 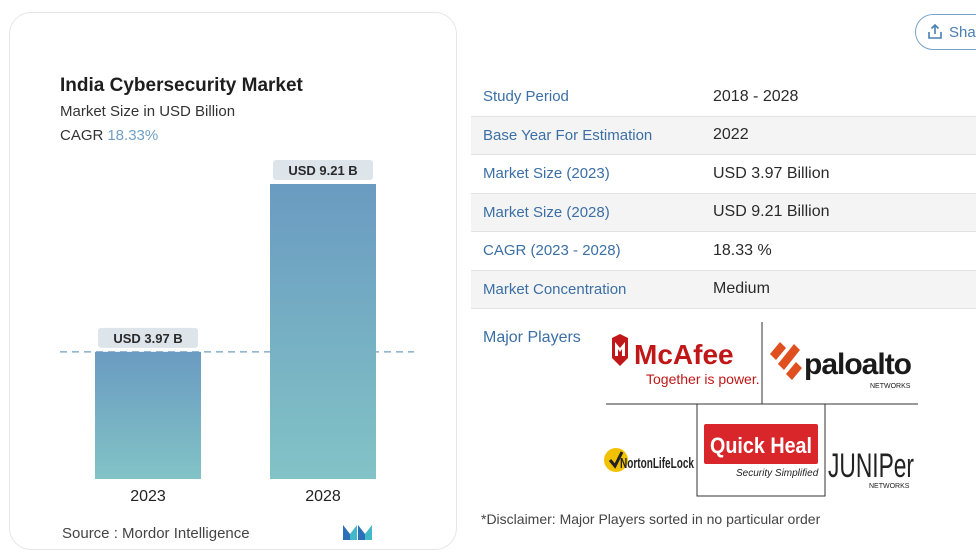 I want to click on chart-title: India Cybersecurity Market, so click(x=181, y=85).